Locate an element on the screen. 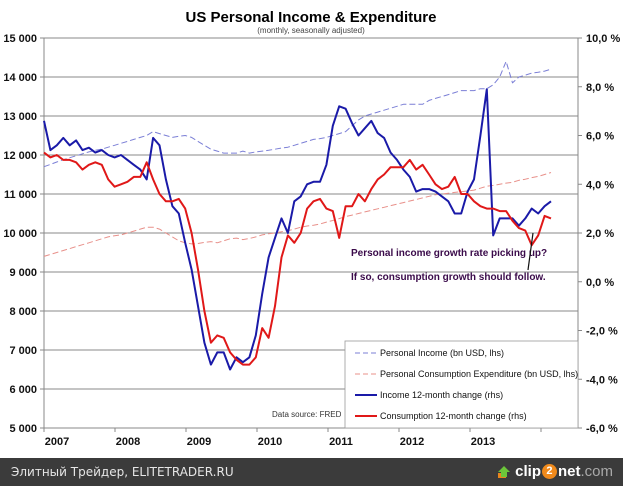 The width and height of the screenshot is (623, 486). legend-label-income-change: Income 12-month change (rhs) is located at coordinates (441, 395).